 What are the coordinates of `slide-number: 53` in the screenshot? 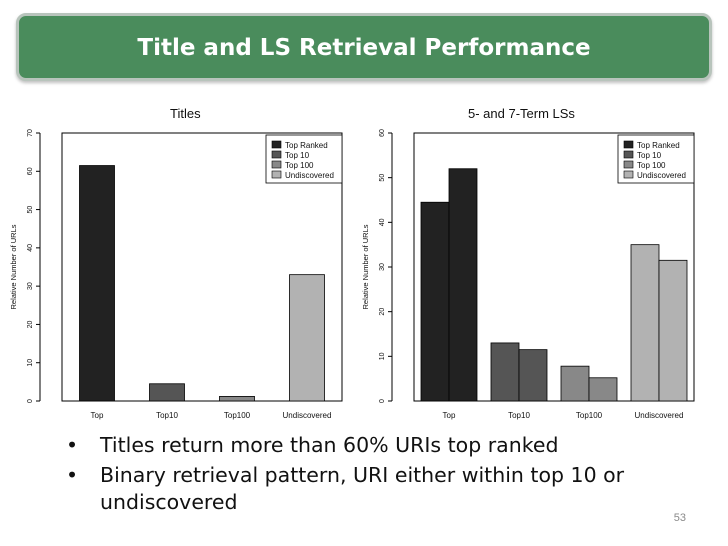 It's located at (679, 518).